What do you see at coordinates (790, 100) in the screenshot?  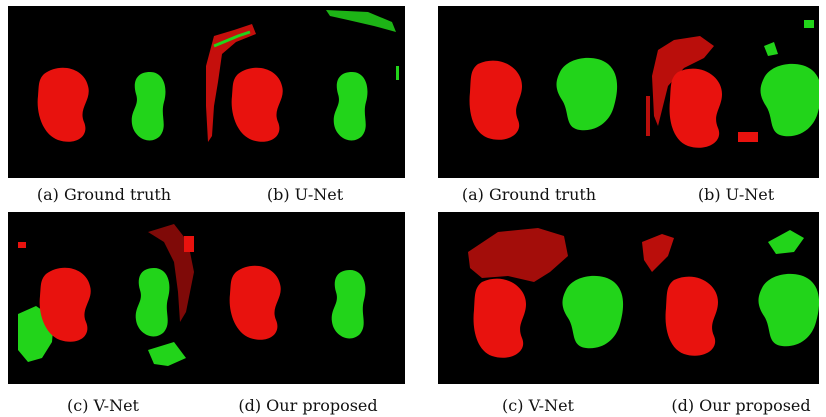 I see `kidney-green-unet-right` at bounding box center [790, 100].